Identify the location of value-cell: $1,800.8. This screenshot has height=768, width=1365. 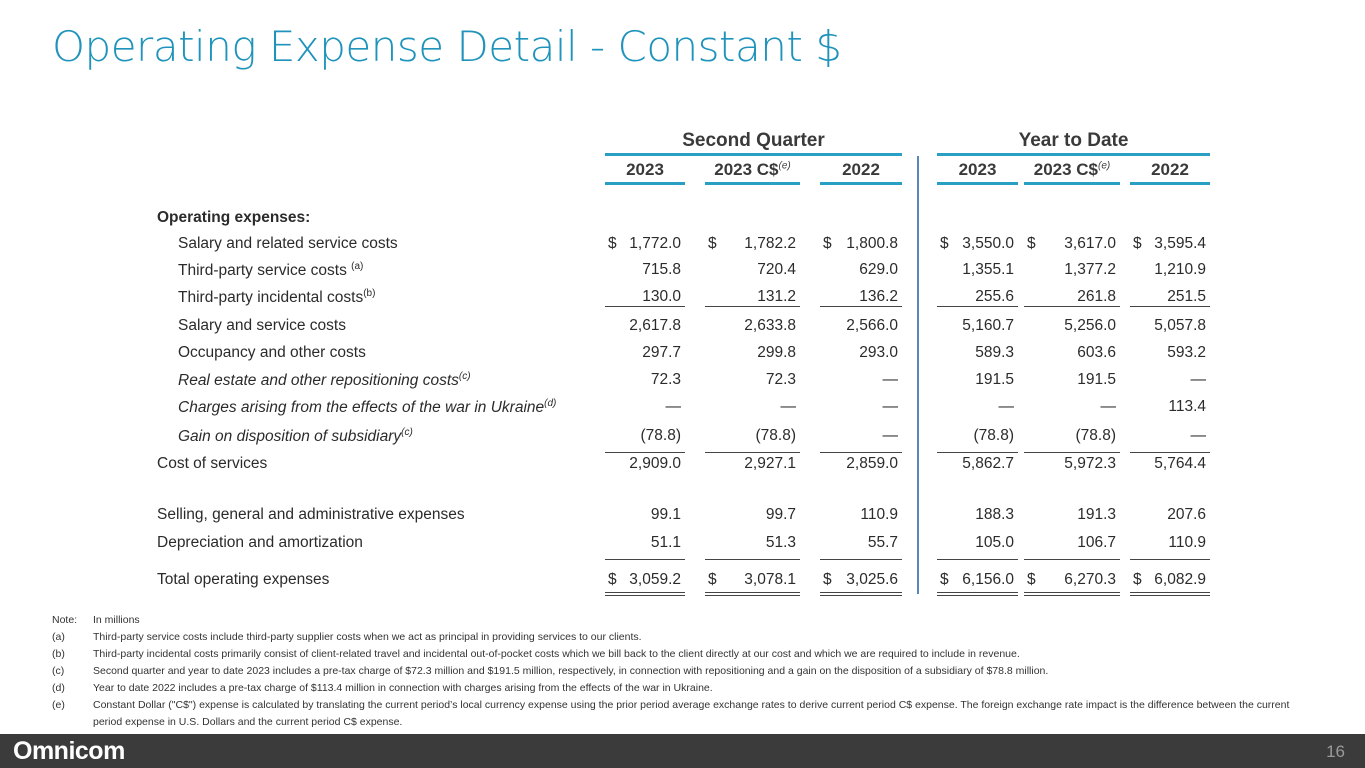
(861, 246).